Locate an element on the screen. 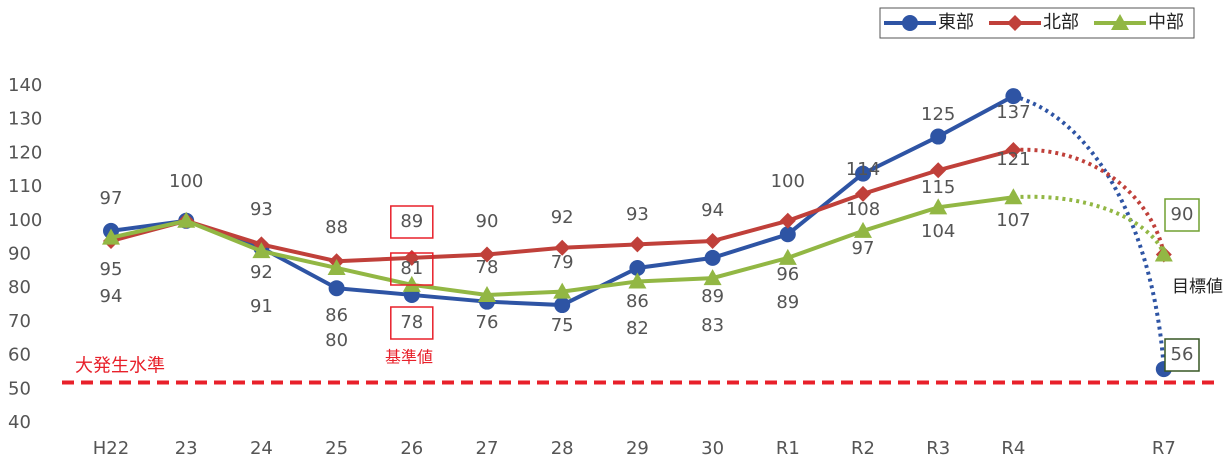 The width and height of the screenshot is (1230, 461). y-tick-label: 40 is located at coordinates (19, 422).